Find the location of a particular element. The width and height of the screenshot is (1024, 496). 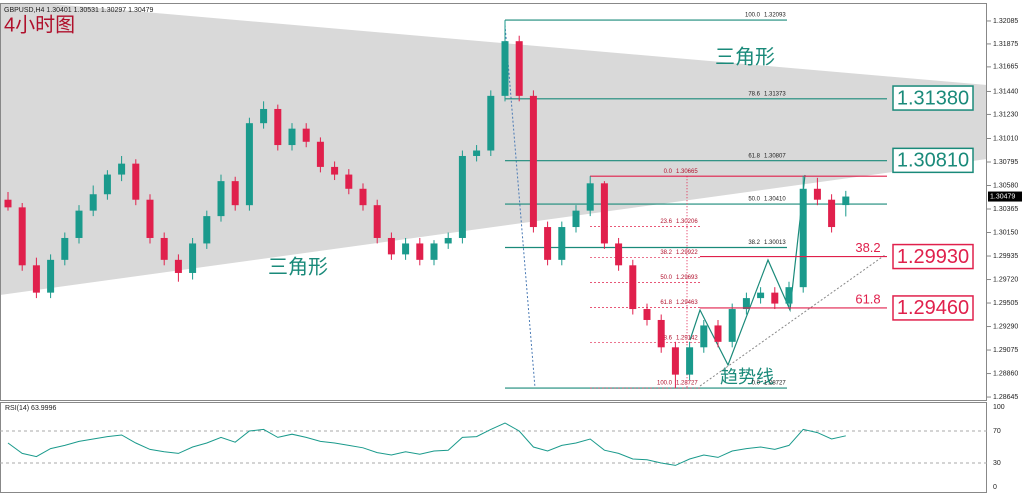

y-tick-label: 1.31665 is located at coordinates (1005, 67).